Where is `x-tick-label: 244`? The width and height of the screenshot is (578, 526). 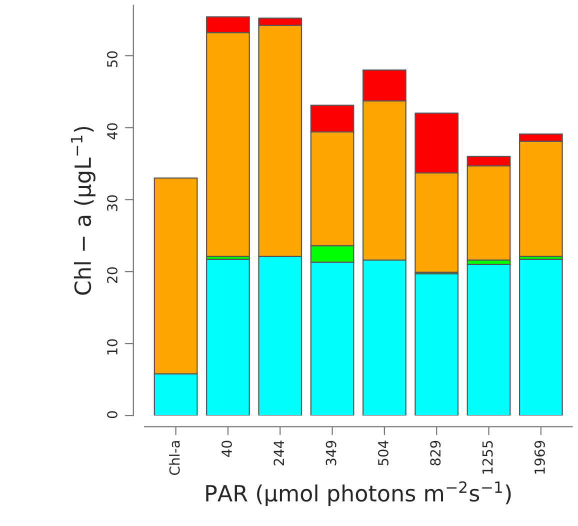 x-tick-label: 244 is located at coordinates (279, 453).